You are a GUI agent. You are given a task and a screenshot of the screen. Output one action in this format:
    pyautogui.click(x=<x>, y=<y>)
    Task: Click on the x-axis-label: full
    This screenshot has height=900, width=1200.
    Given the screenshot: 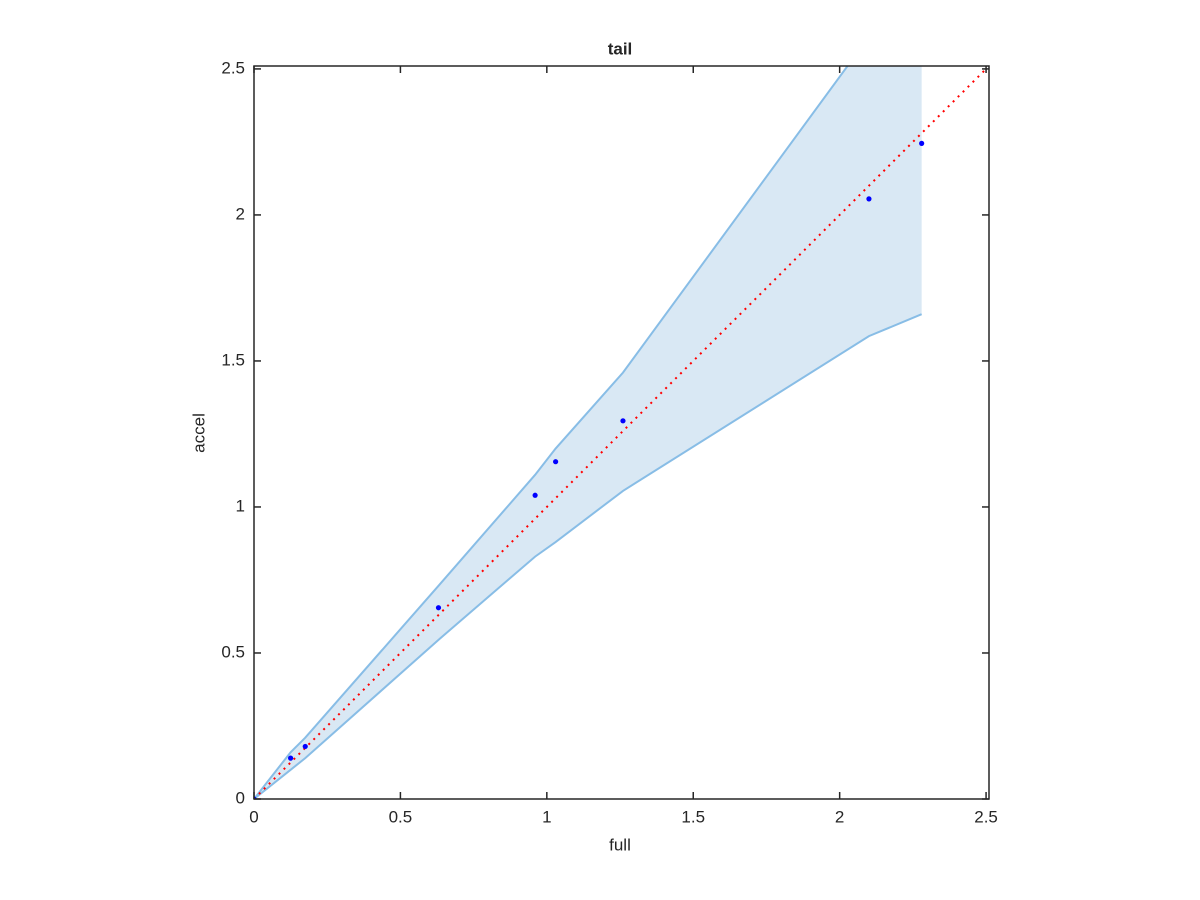 What is the action you would take?
    pyautogui.click(x=620, y=844)
    